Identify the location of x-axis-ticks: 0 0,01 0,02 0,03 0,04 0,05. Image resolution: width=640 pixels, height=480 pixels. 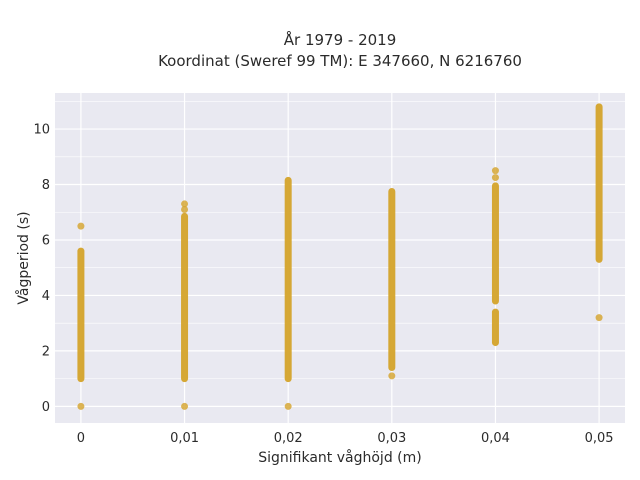
(345, 438).